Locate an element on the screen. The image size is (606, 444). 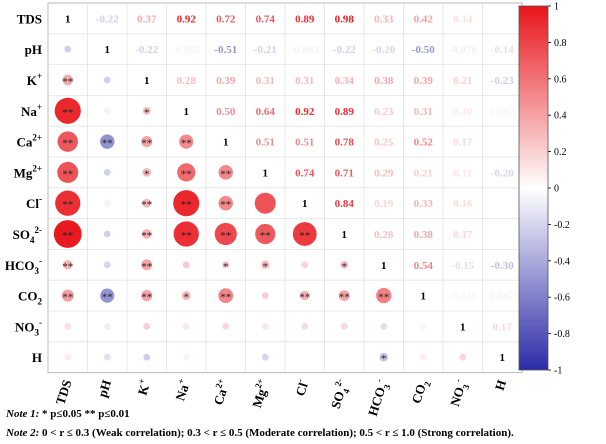
row-label: pH is located at coordinates (33, 49).